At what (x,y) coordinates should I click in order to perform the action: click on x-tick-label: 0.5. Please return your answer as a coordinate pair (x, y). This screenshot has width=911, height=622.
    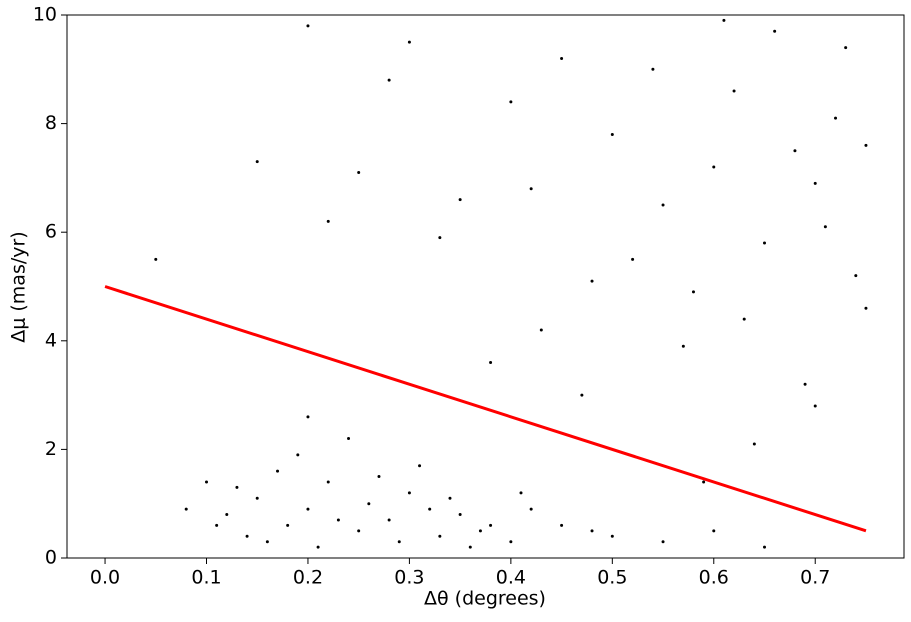
    Looking at the image, I should click on (612, 578).